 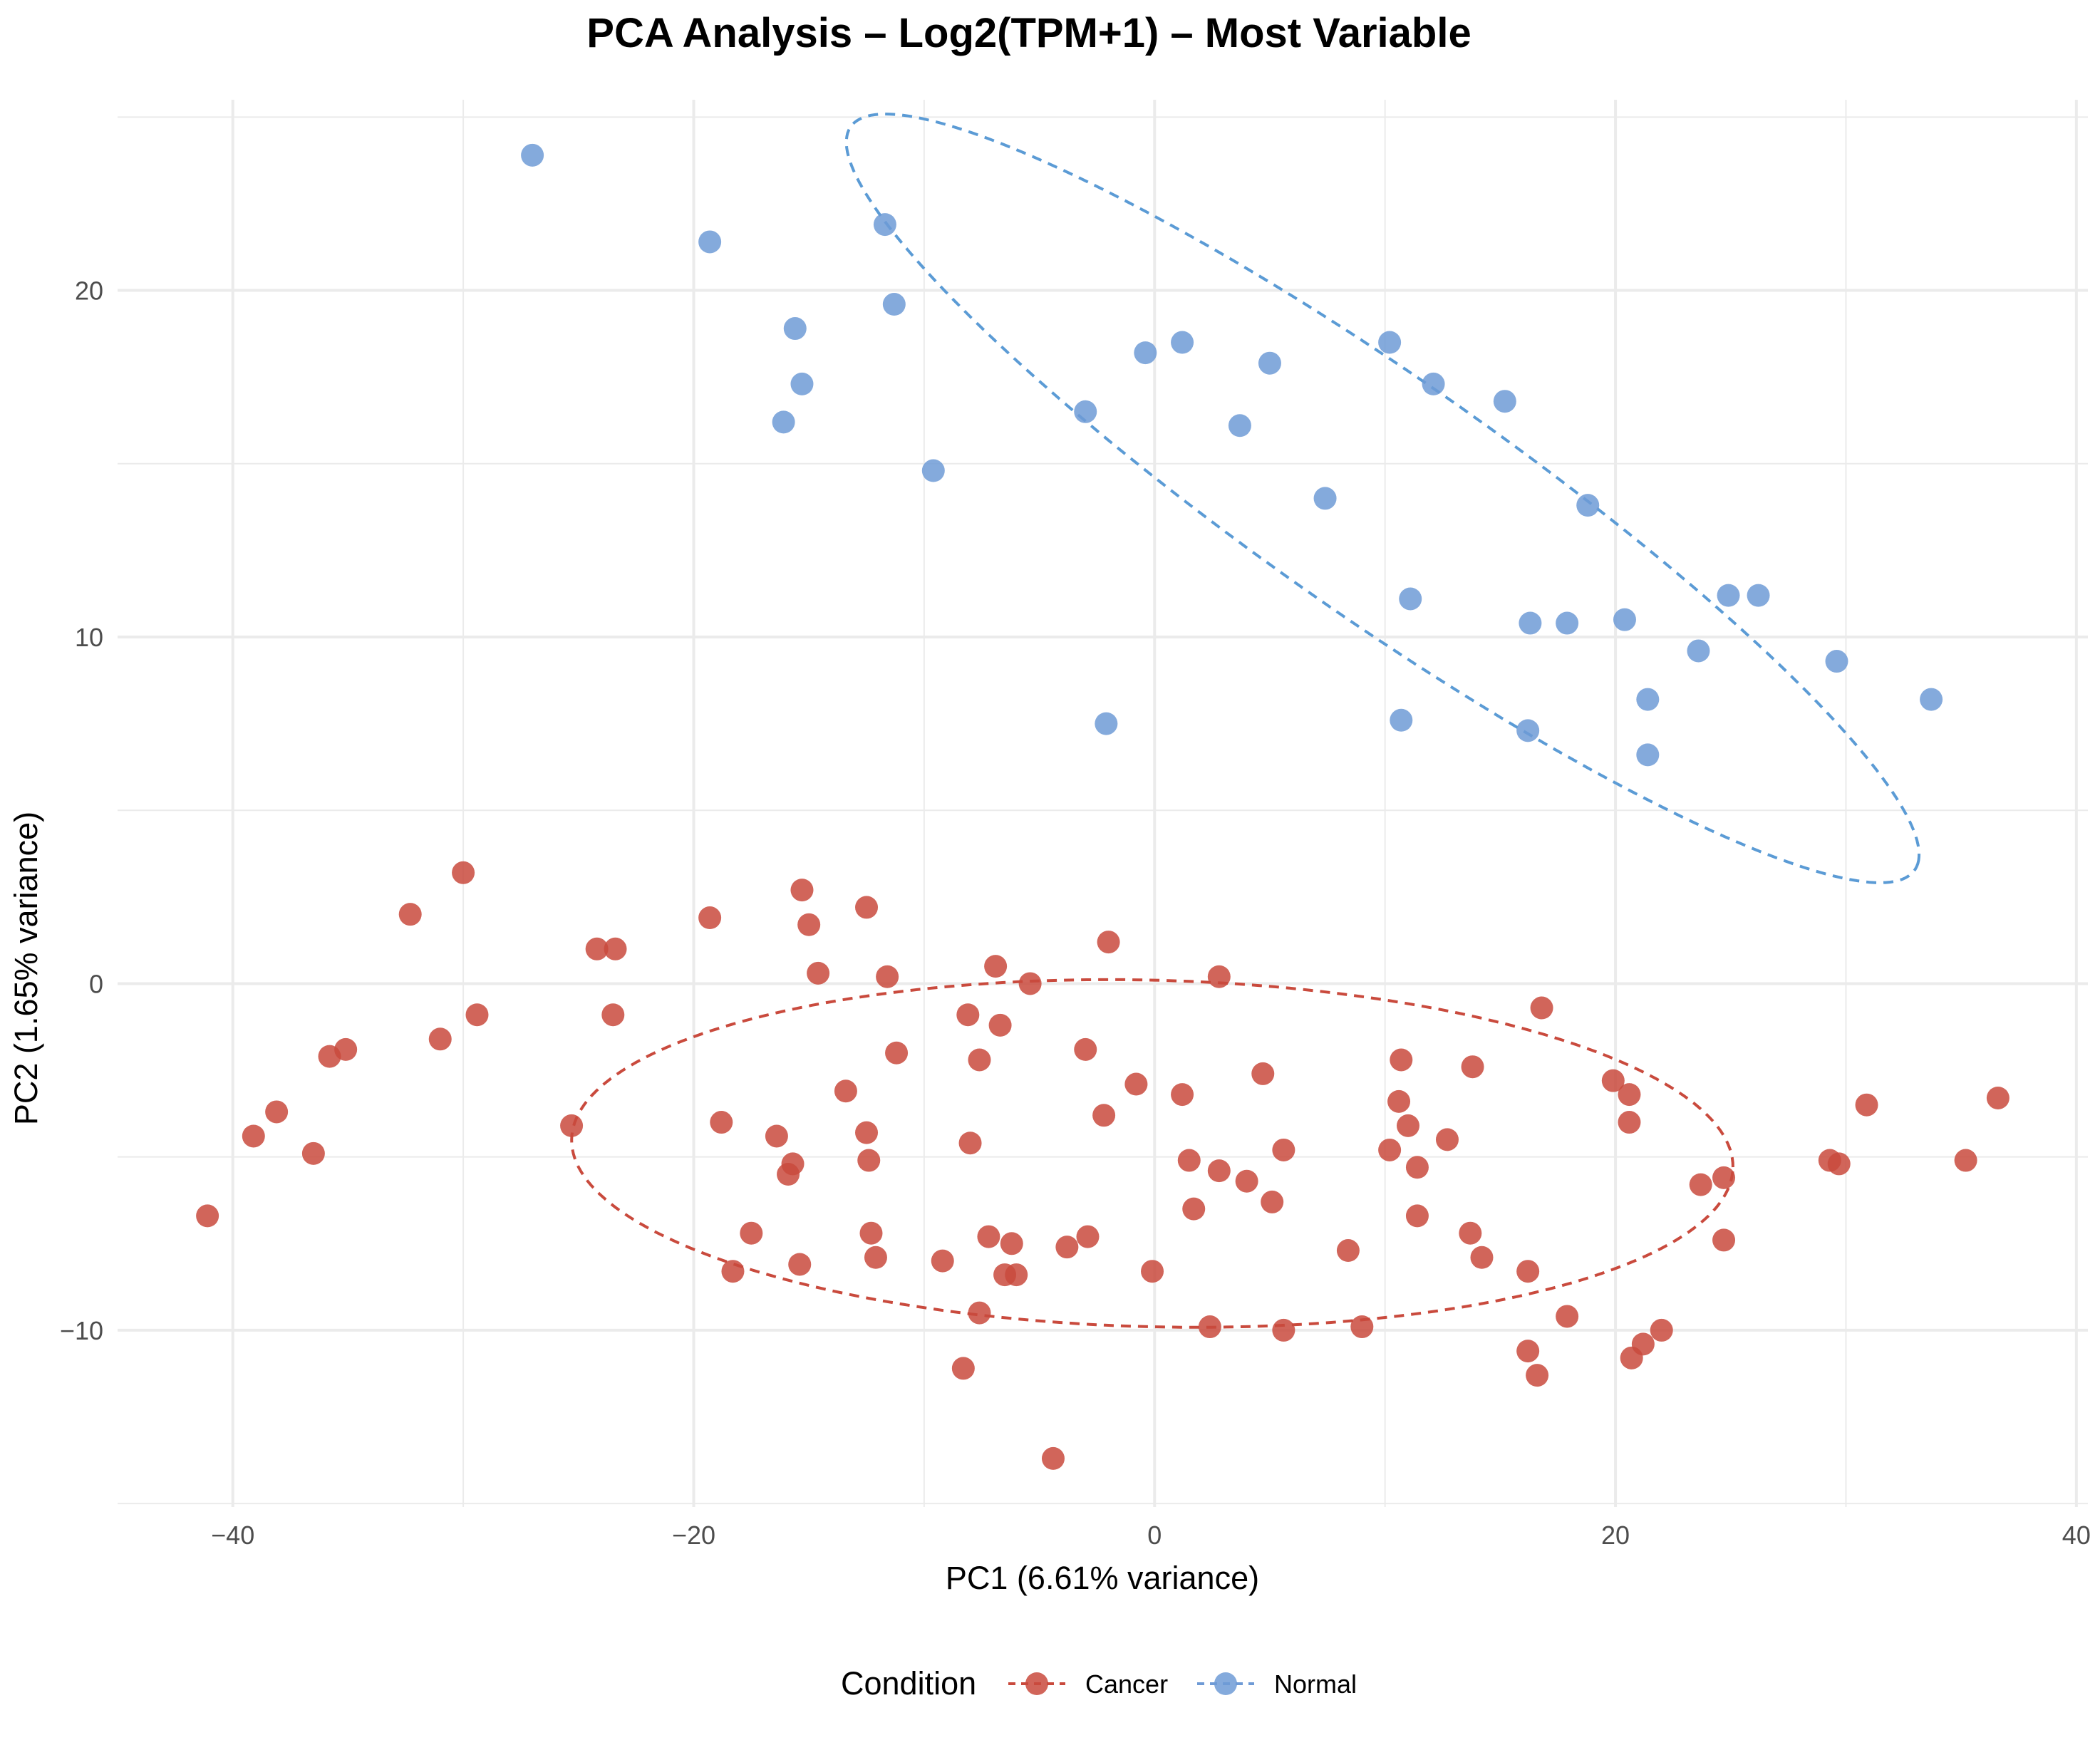 I want to click on x-tick-label: 20, so click(x=1616, y=1536).